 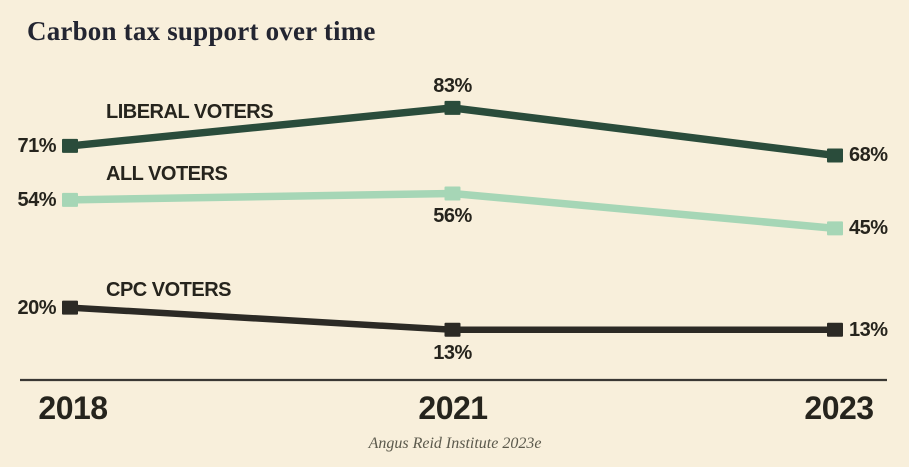 I want to click on value-label: 71%, so click(x=36, y=145).